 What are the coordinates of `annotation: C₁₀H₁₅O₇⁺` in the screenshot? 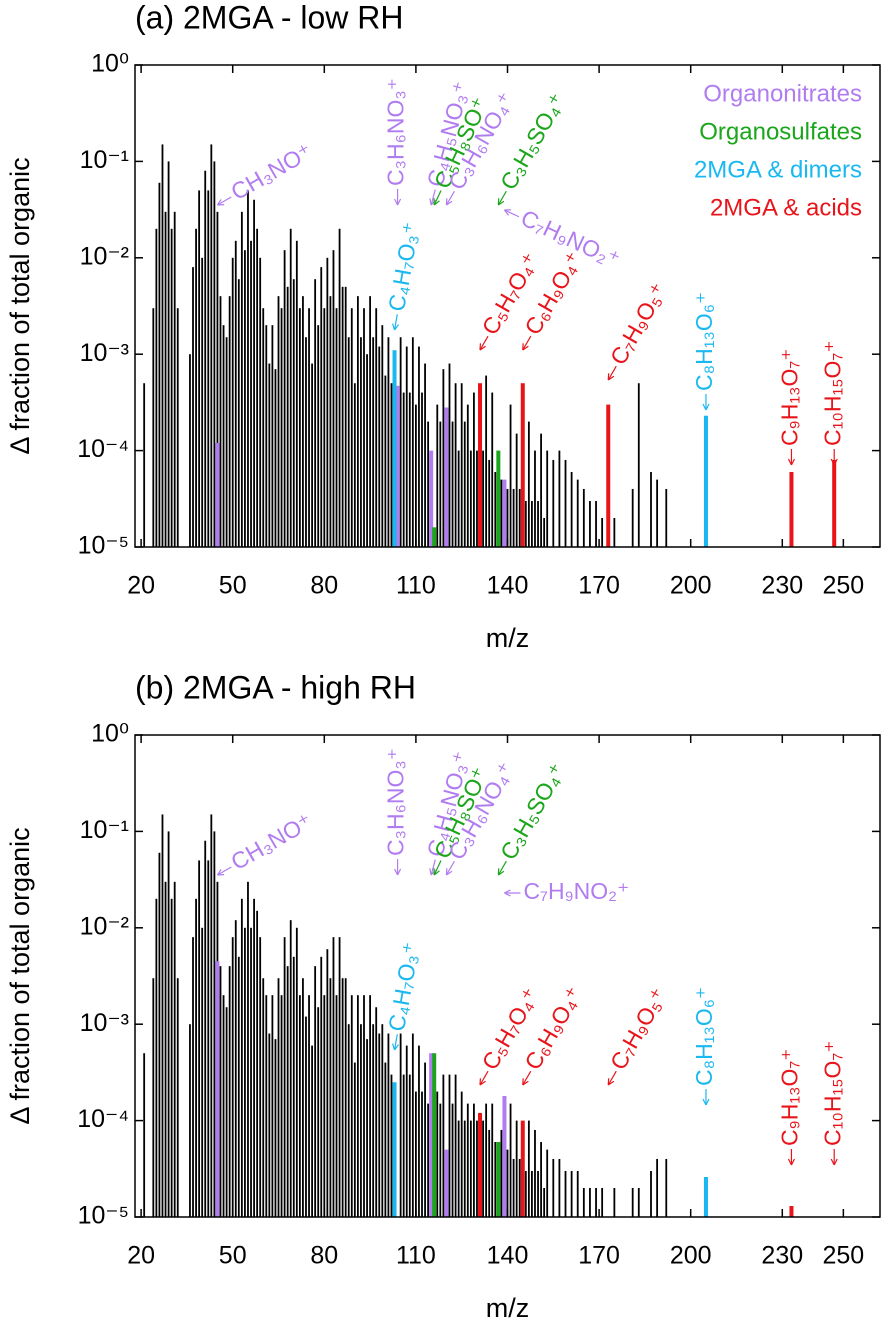 It's located at (832, 1094).